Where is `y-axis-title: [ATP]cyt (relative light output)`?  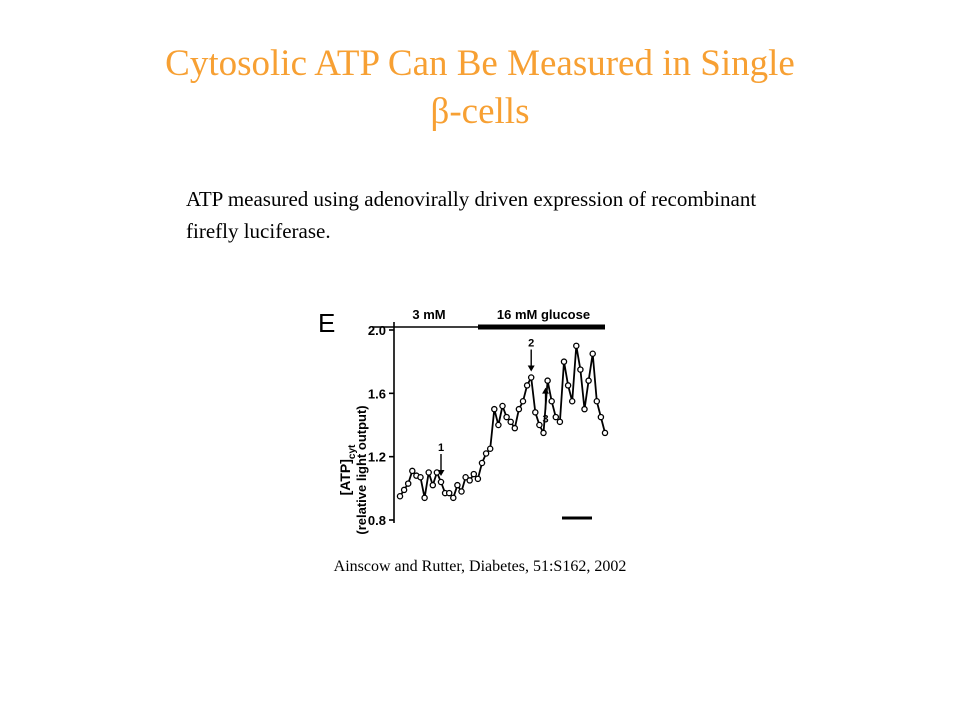 y-axis-title: [ATP]cyt (relative light output) is located at coordinates (353, 469).